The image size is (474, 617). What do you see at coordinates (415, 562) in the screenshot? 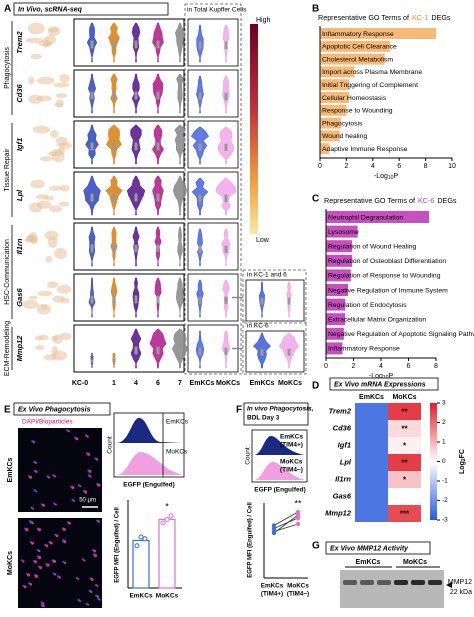
I see `lane-label: MoKCs` at bounding box center [415, 562].